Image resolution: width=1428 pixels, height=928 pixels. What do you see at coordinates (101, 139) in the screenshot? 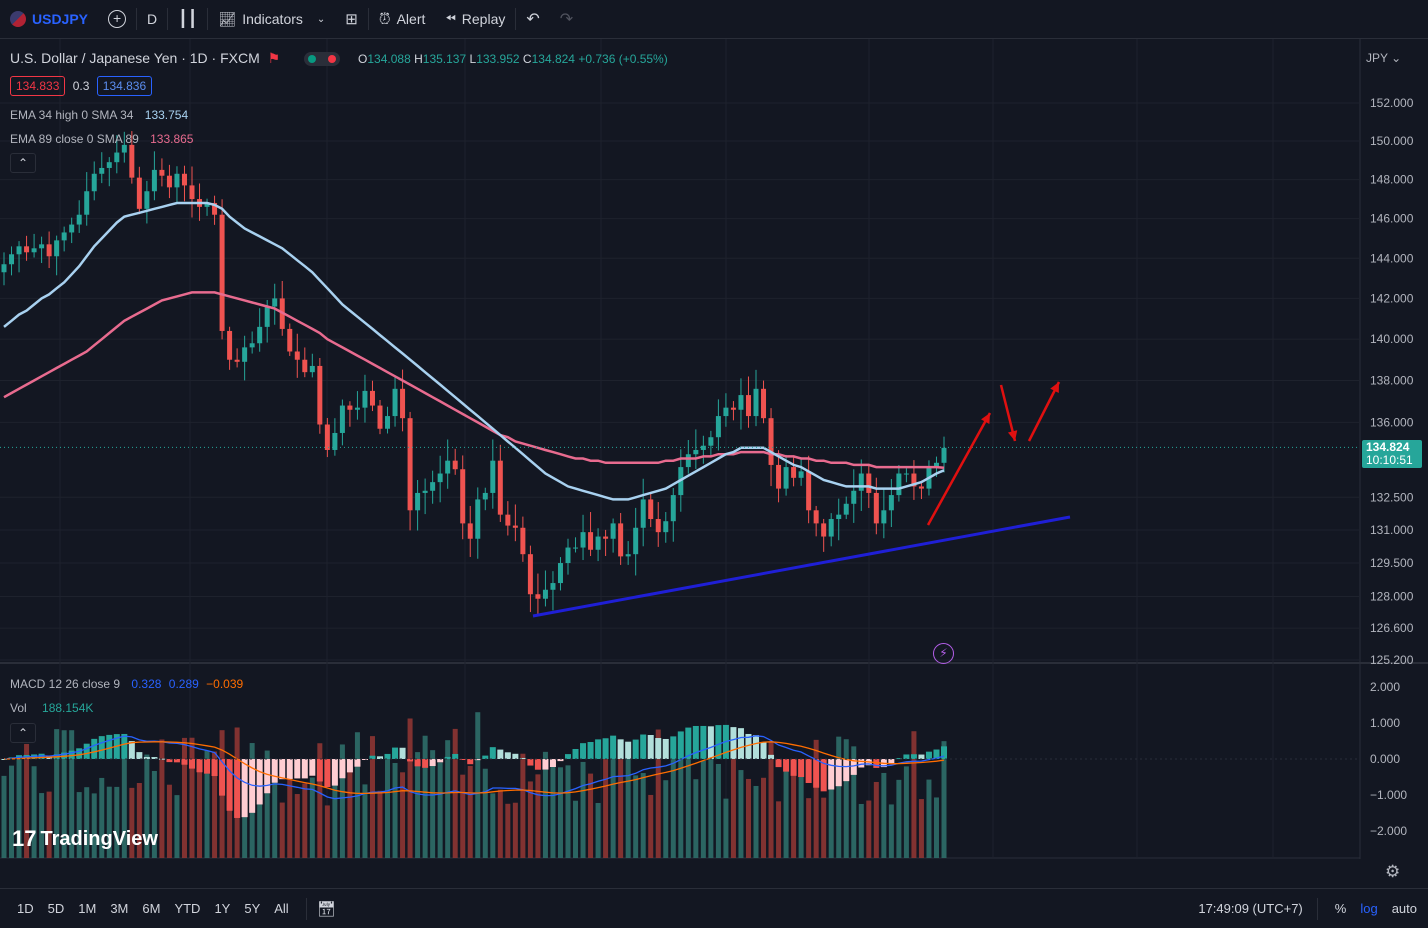
I see `ema89-legend: EMA 89 close 0 SMA 89 133.865` at bounding box center [101, 139].